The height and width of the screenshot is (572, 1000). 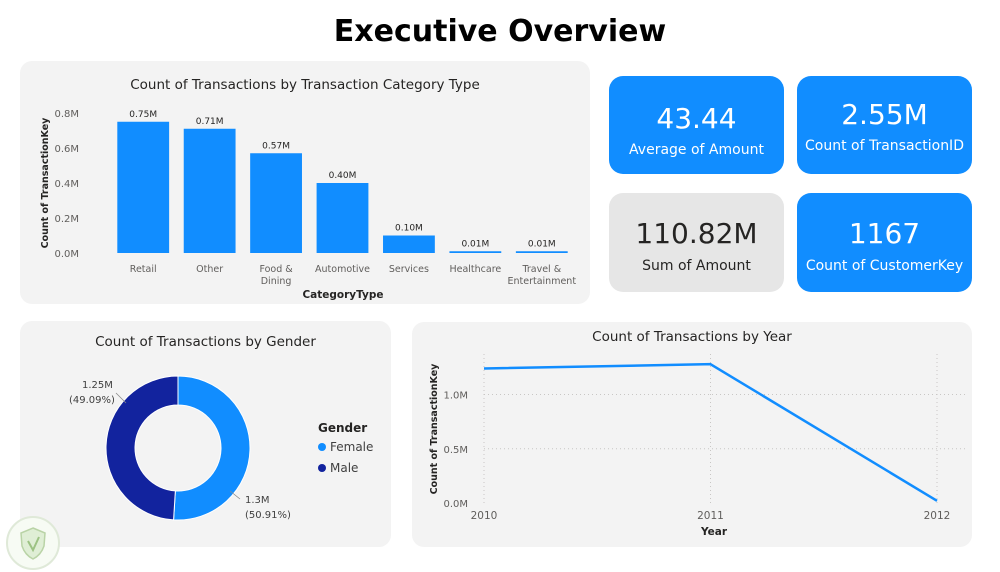 What do you see at coordinates (542, 281) in the screenshot?
I see `bar-category-label: Entertainment` at bounding box center [542, 281].